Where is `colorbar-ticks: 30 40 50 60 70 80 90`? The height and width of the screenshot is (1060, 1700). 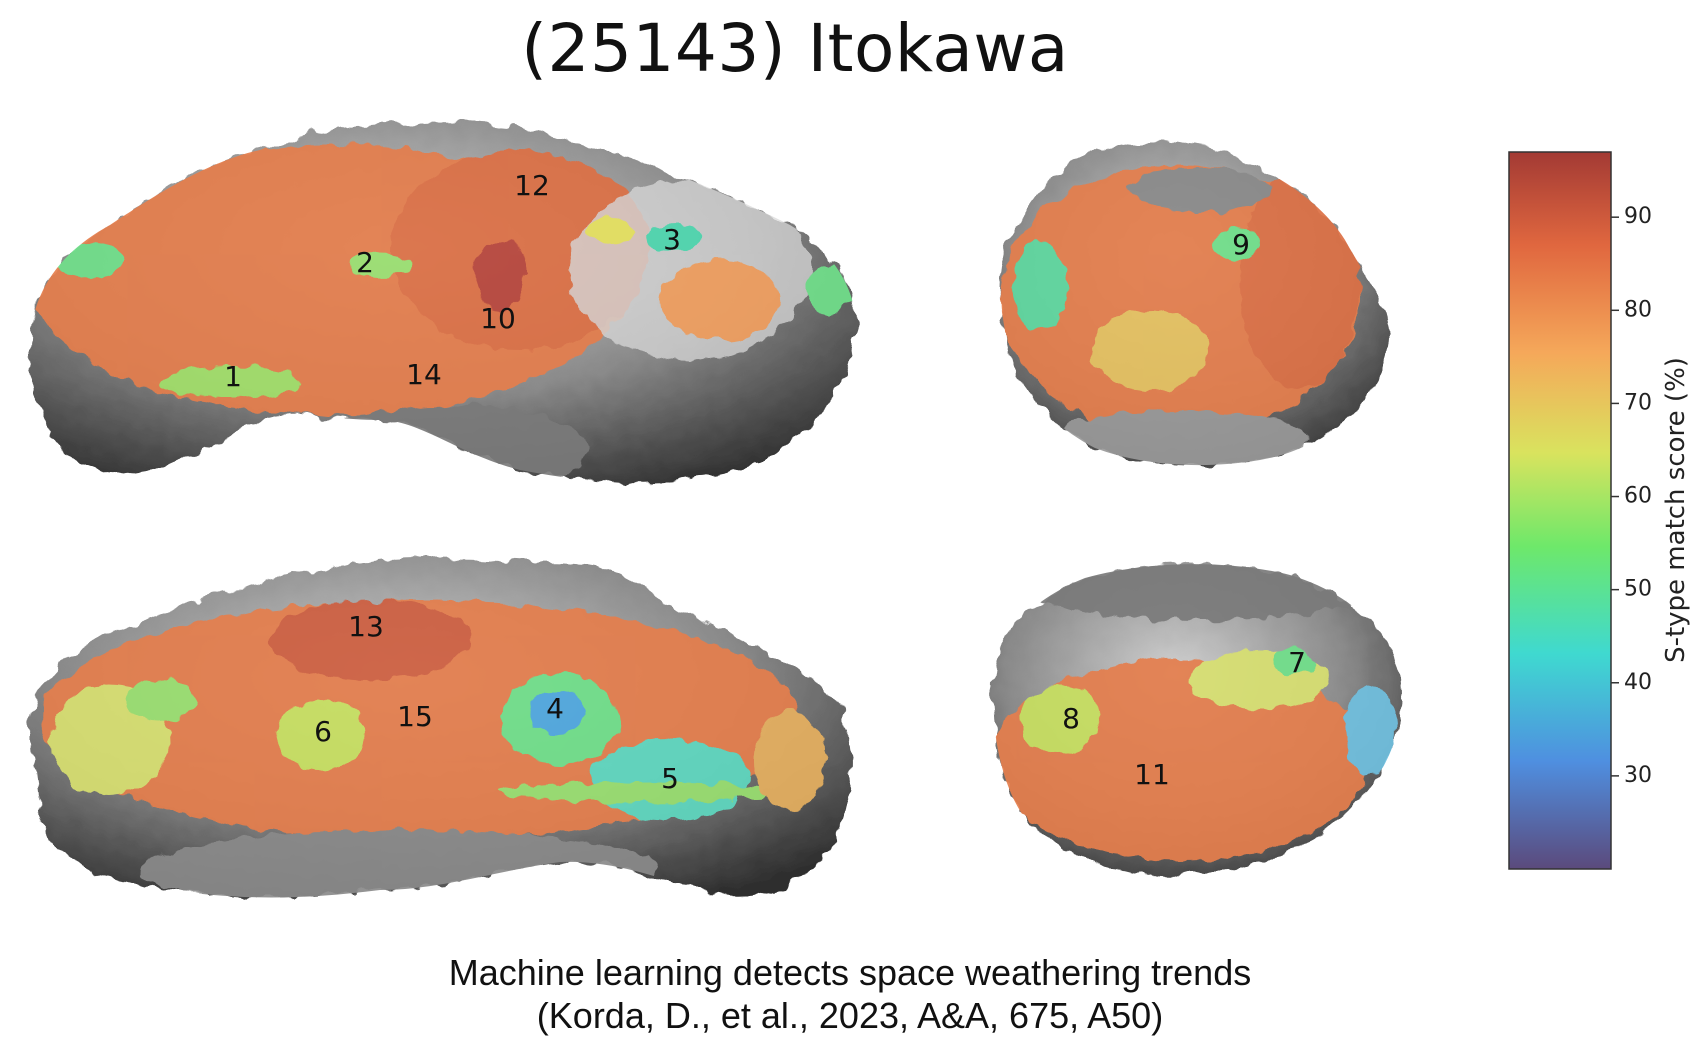
colorbar-ticks: 30 40 50 60 70 80 90 is located at coordinates (1631, 496).